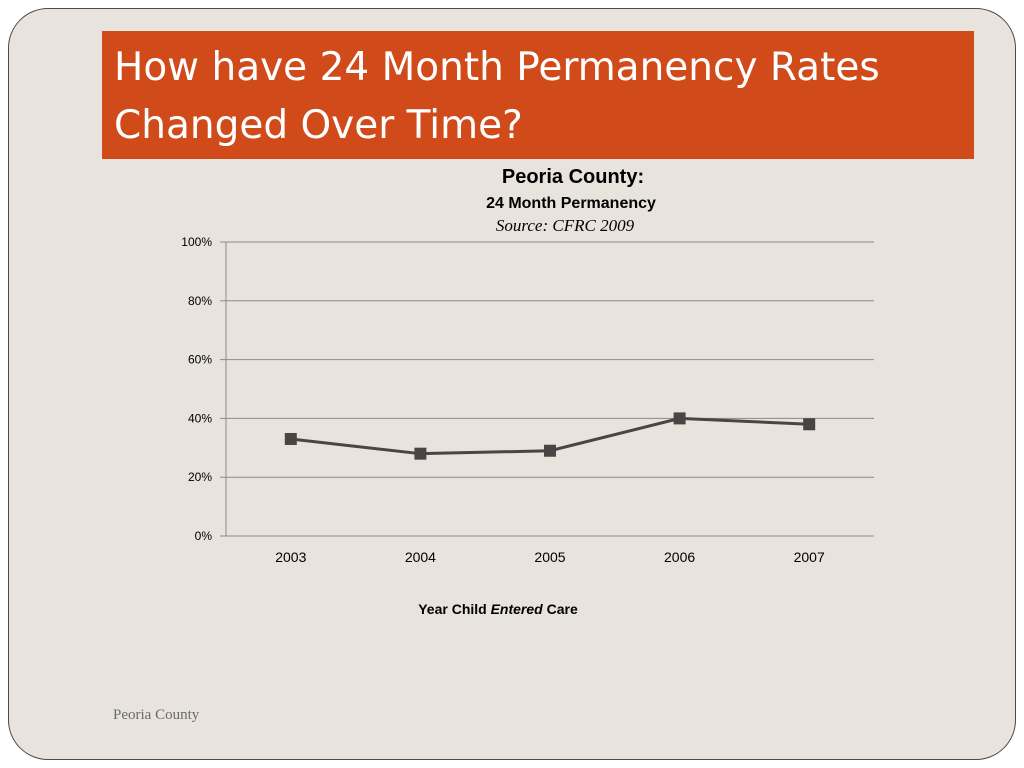 The height and width of the screenshot is (768, 1024). Describe the element at coordinates (200, 477) in the screenshot. I see `y-tick-label: 20%` at that location.